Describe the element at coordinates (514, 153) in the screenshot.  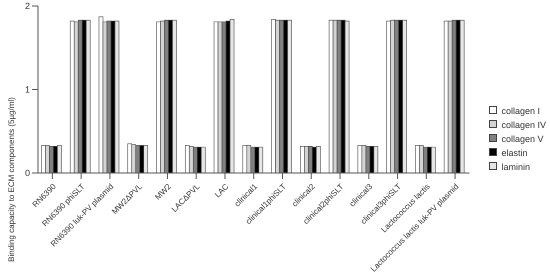
I see `legend-label: elastin` at that location.